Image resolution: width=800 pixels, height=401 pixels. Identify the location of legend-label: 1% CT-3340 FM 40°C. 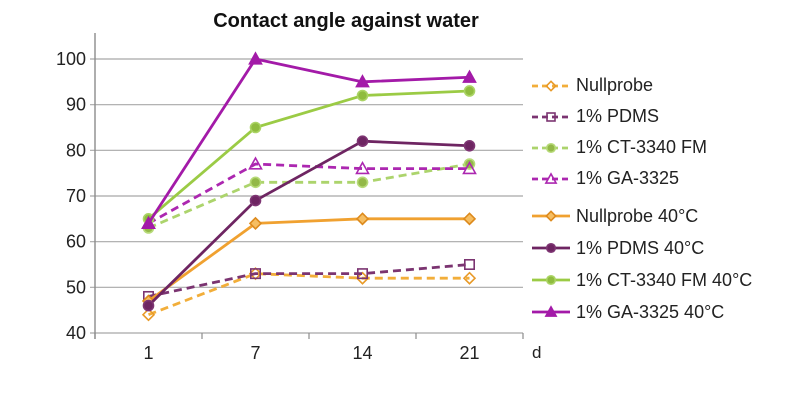
(664, 279).